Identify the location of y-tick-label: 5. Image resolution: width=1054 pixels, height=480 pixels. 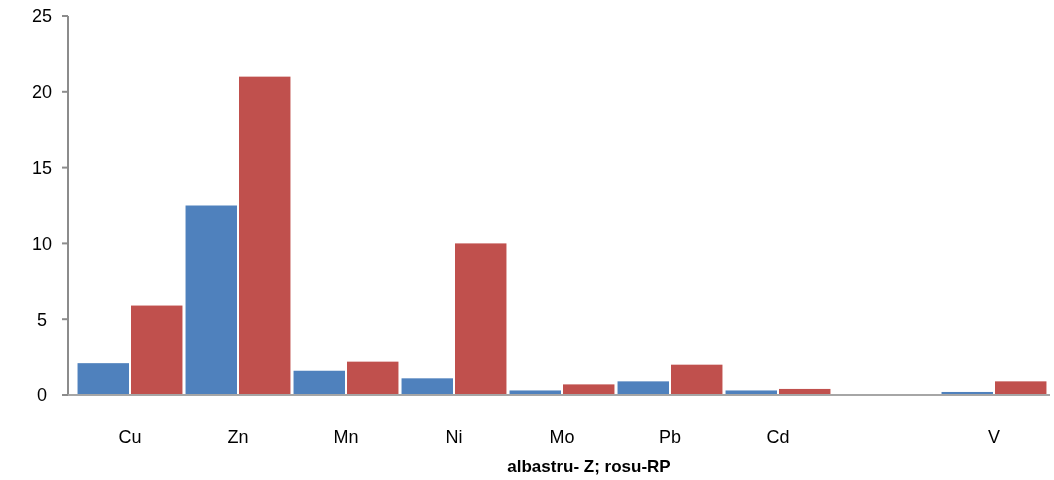
(42, 319).